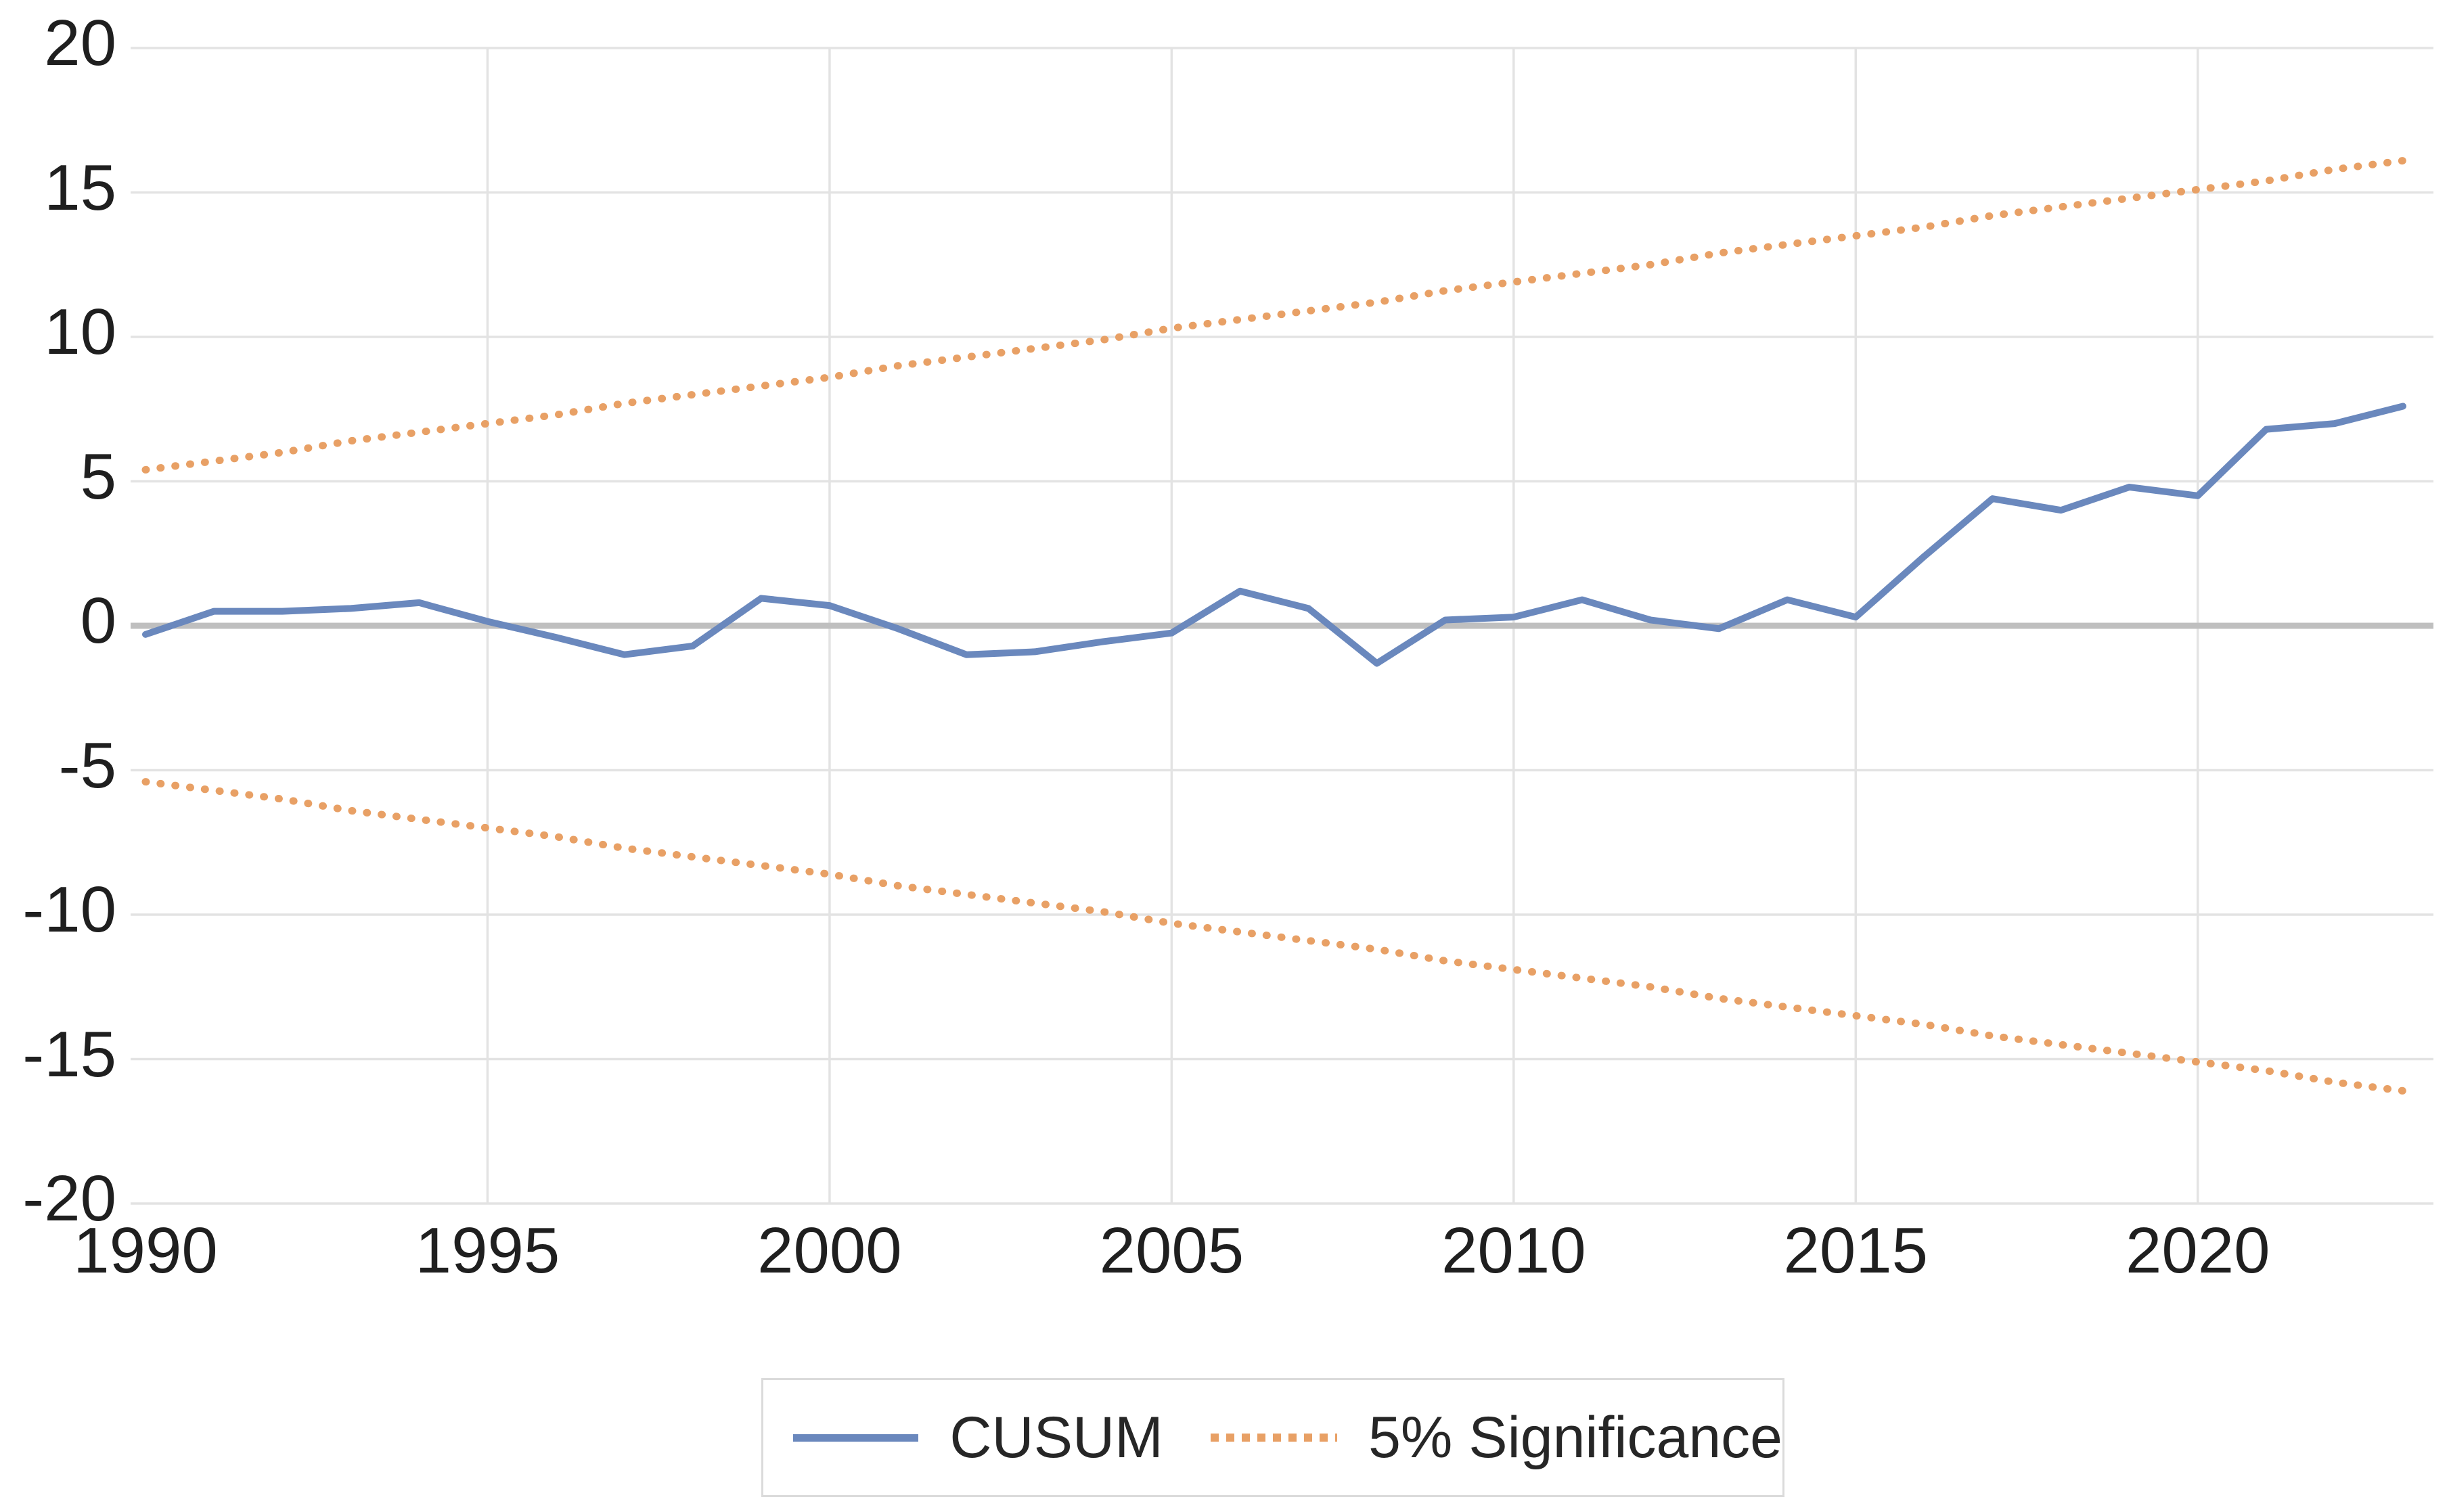  What do you see at coordinates (80, 188) in the screenshot?
I see `y-tick-label: 15` at bounding box center [80, 188].